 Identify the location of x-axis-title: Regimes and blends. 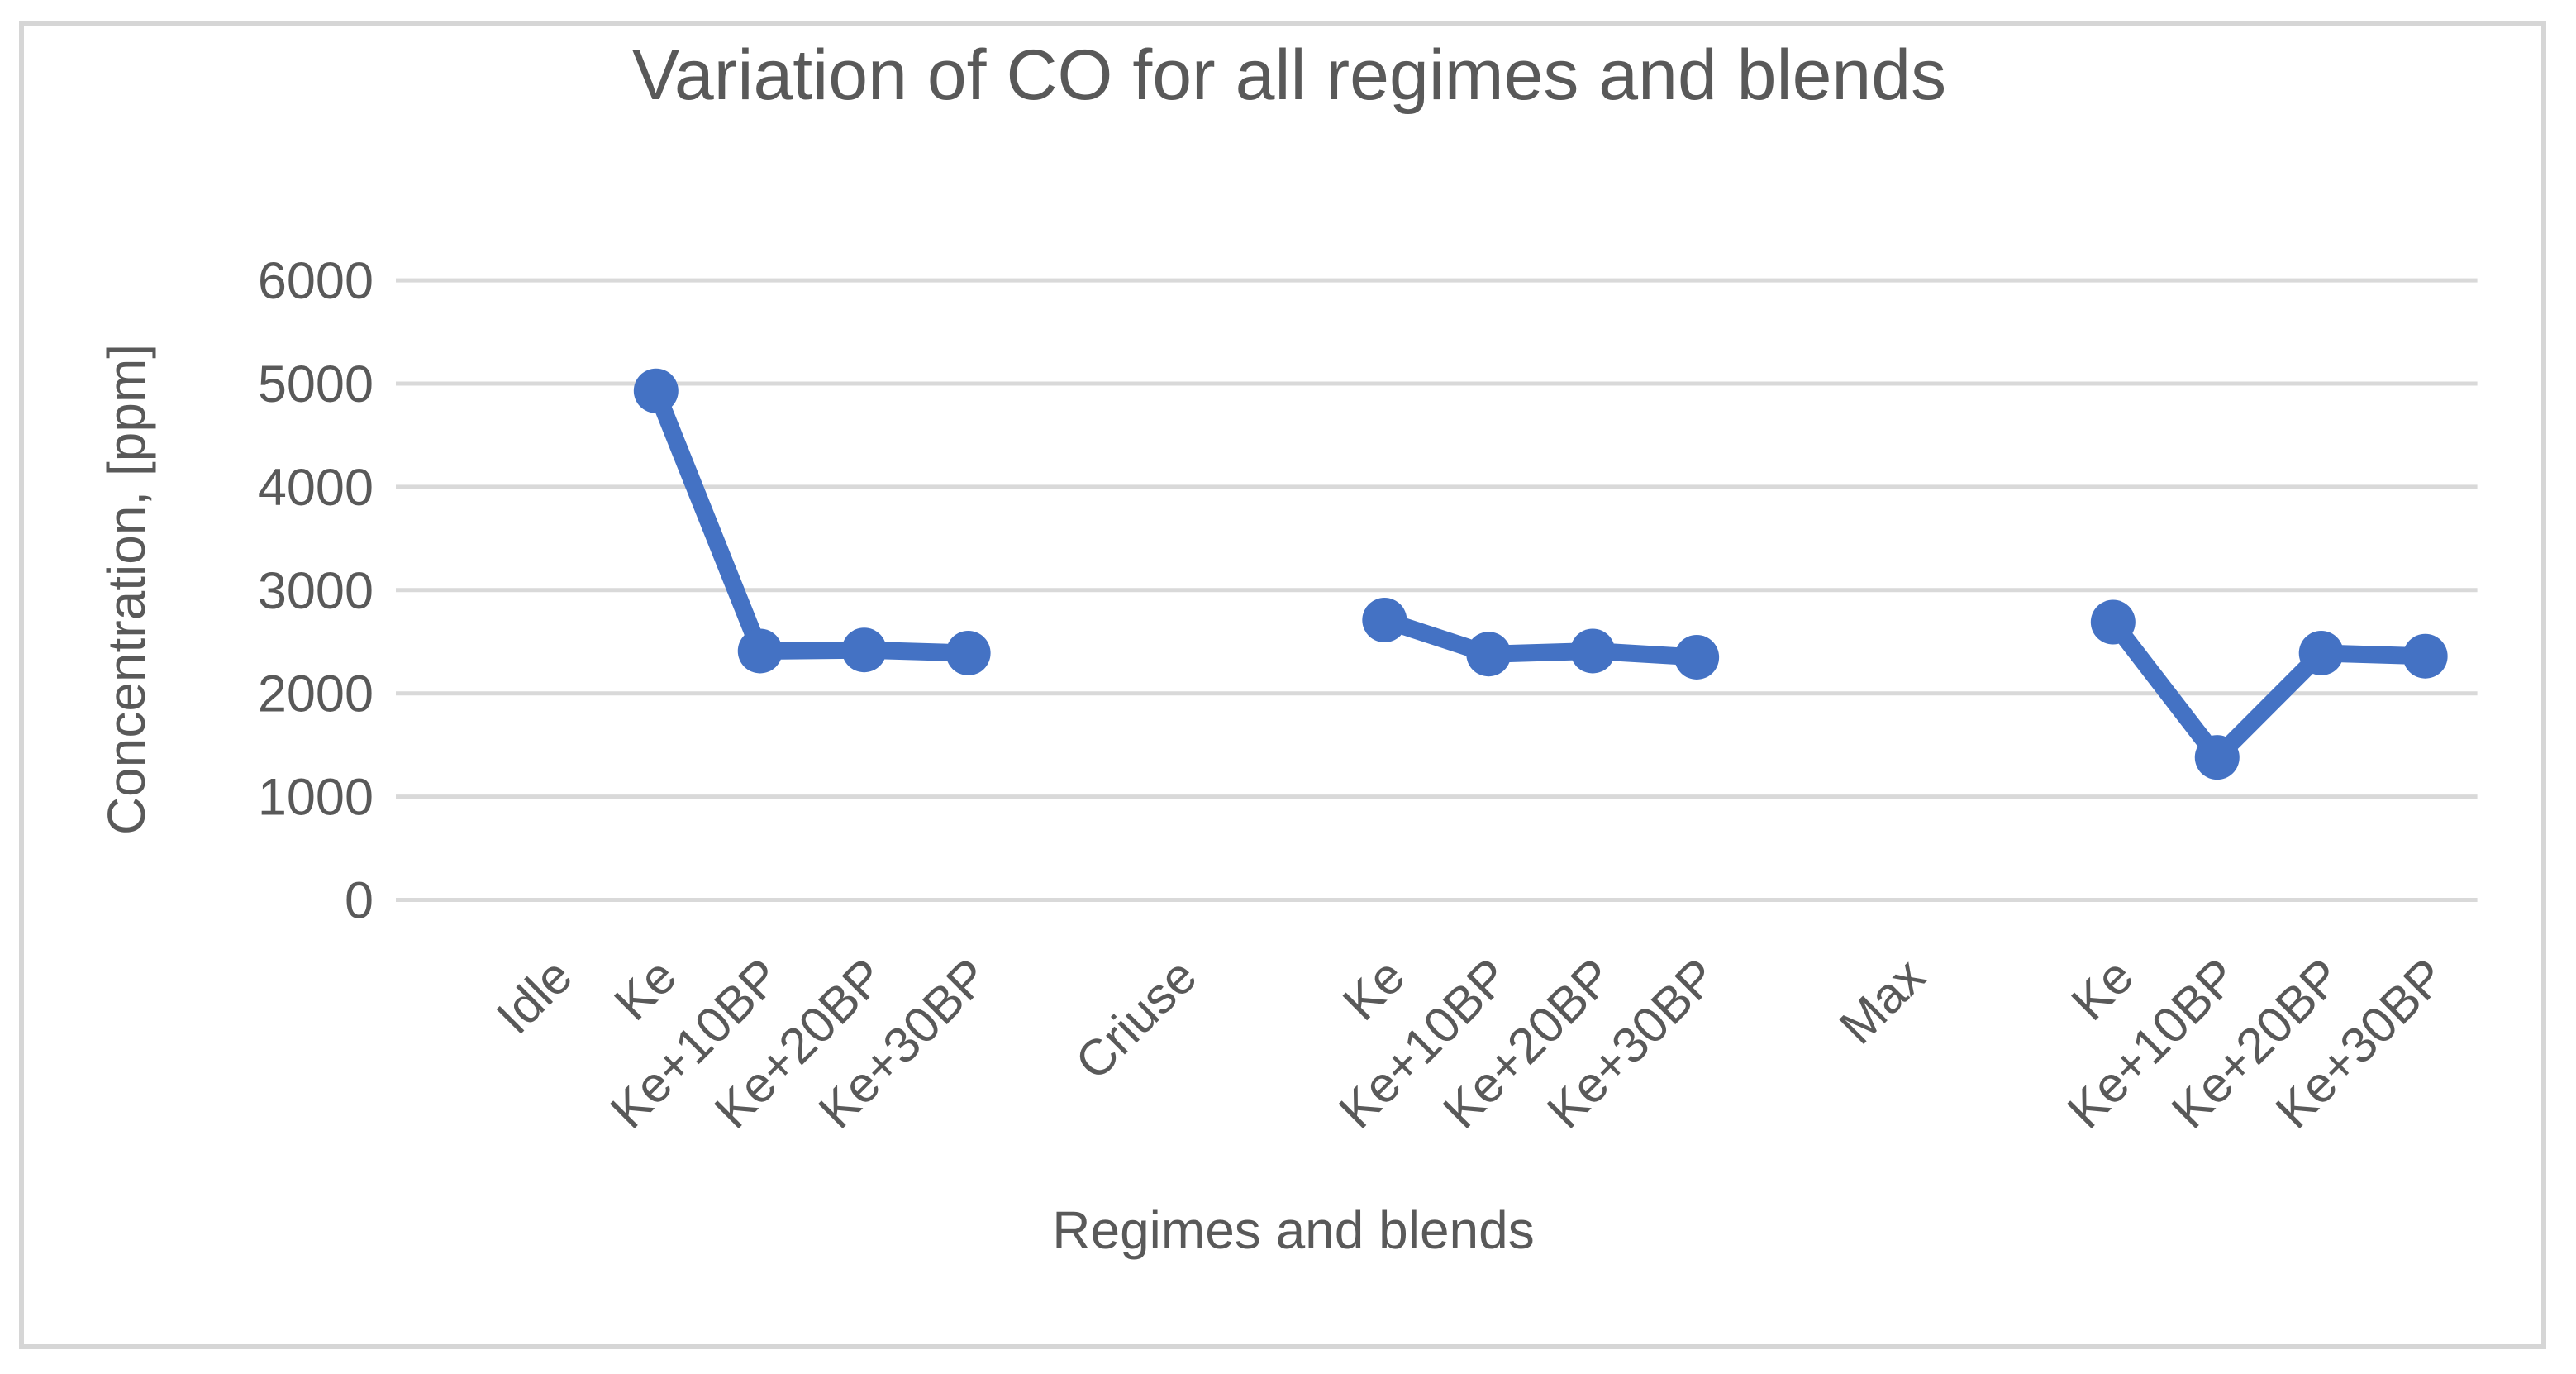
(1293, 1230).